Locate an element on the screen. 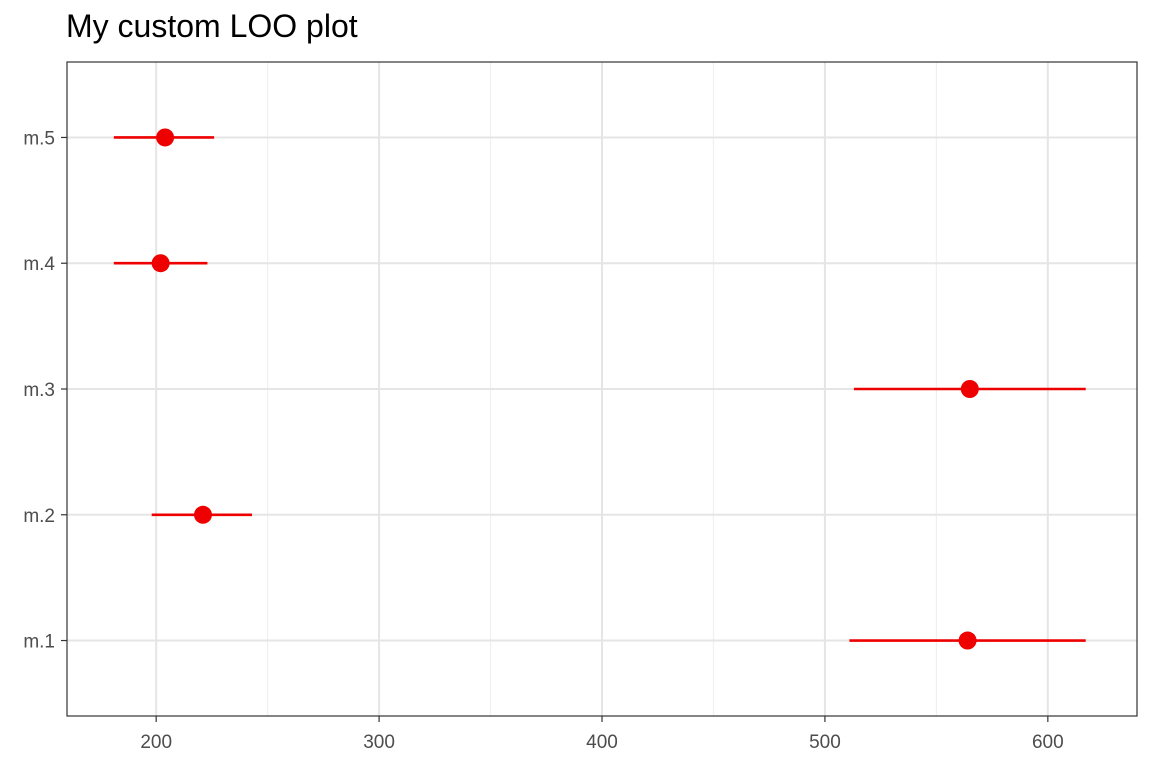 The width and height of the screenshot is (1152, 768). y-tick-label-m.5: m.5 is located at coordinates (39, 138).